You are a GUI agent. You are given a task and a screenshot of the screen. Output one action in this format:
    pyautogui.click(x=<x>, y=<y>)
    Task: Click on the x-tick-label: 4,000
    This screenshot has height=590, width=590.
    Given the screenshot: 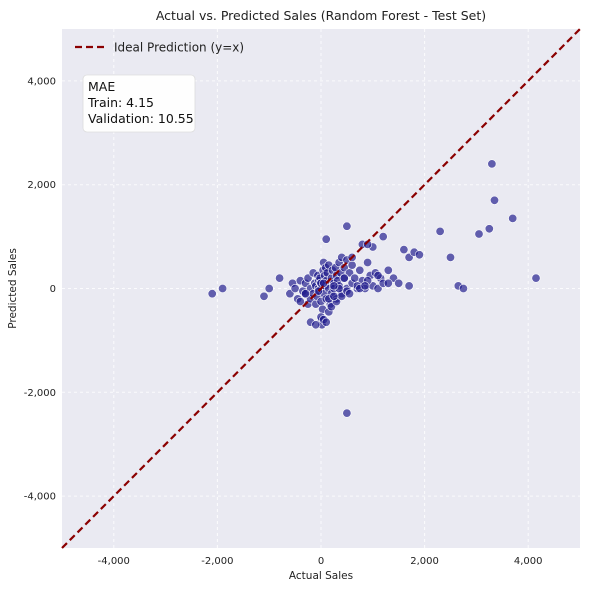 What is the action you would take?
    pyautogui.click(x=528, y=561)
    